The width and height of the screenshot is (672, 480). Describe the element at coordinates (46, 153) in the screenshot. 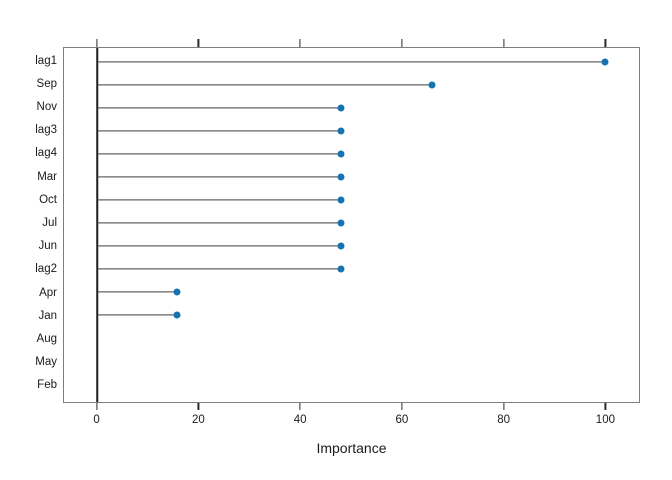

I see `y-axis-label: lag4` at that location.